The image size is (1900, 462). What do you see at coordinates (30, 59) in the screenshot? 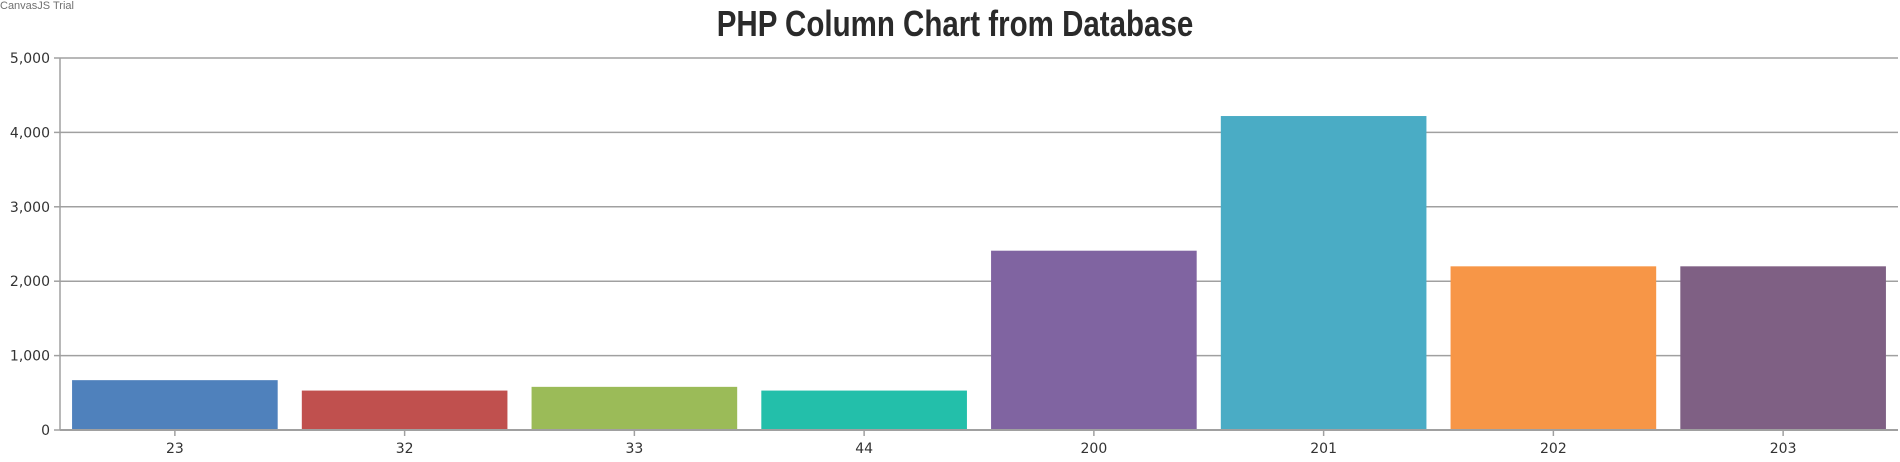
I see `y-tick-label: 5,000` at bounding box center [30, 59].